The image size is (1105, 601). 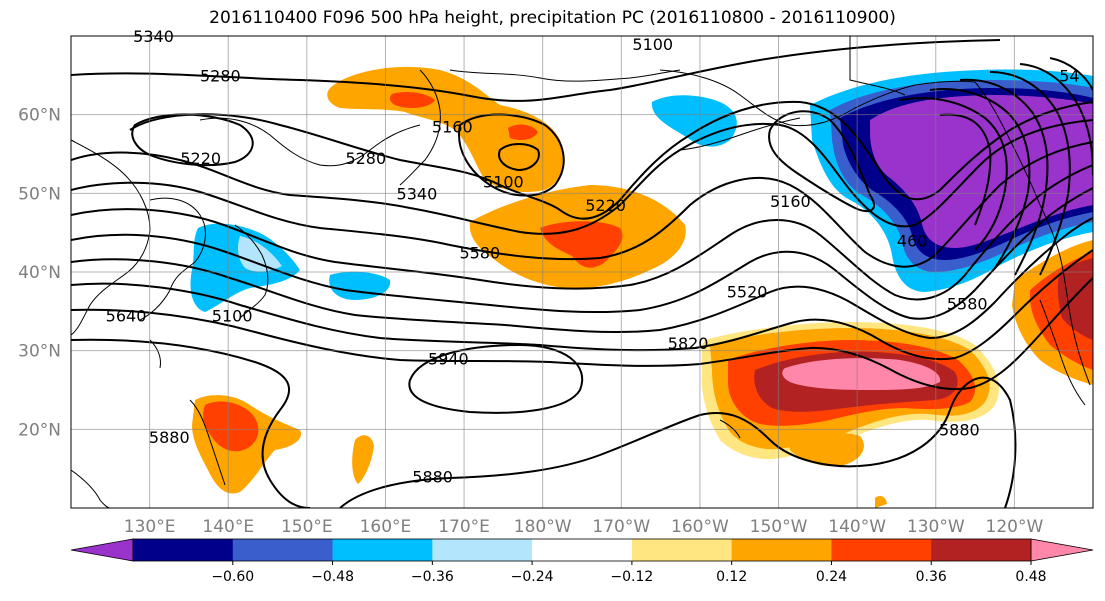 What do you see at coordinates (126, 315) in the screenshot?
I see `contour-label: 5640` at bounding box center [126, 315].